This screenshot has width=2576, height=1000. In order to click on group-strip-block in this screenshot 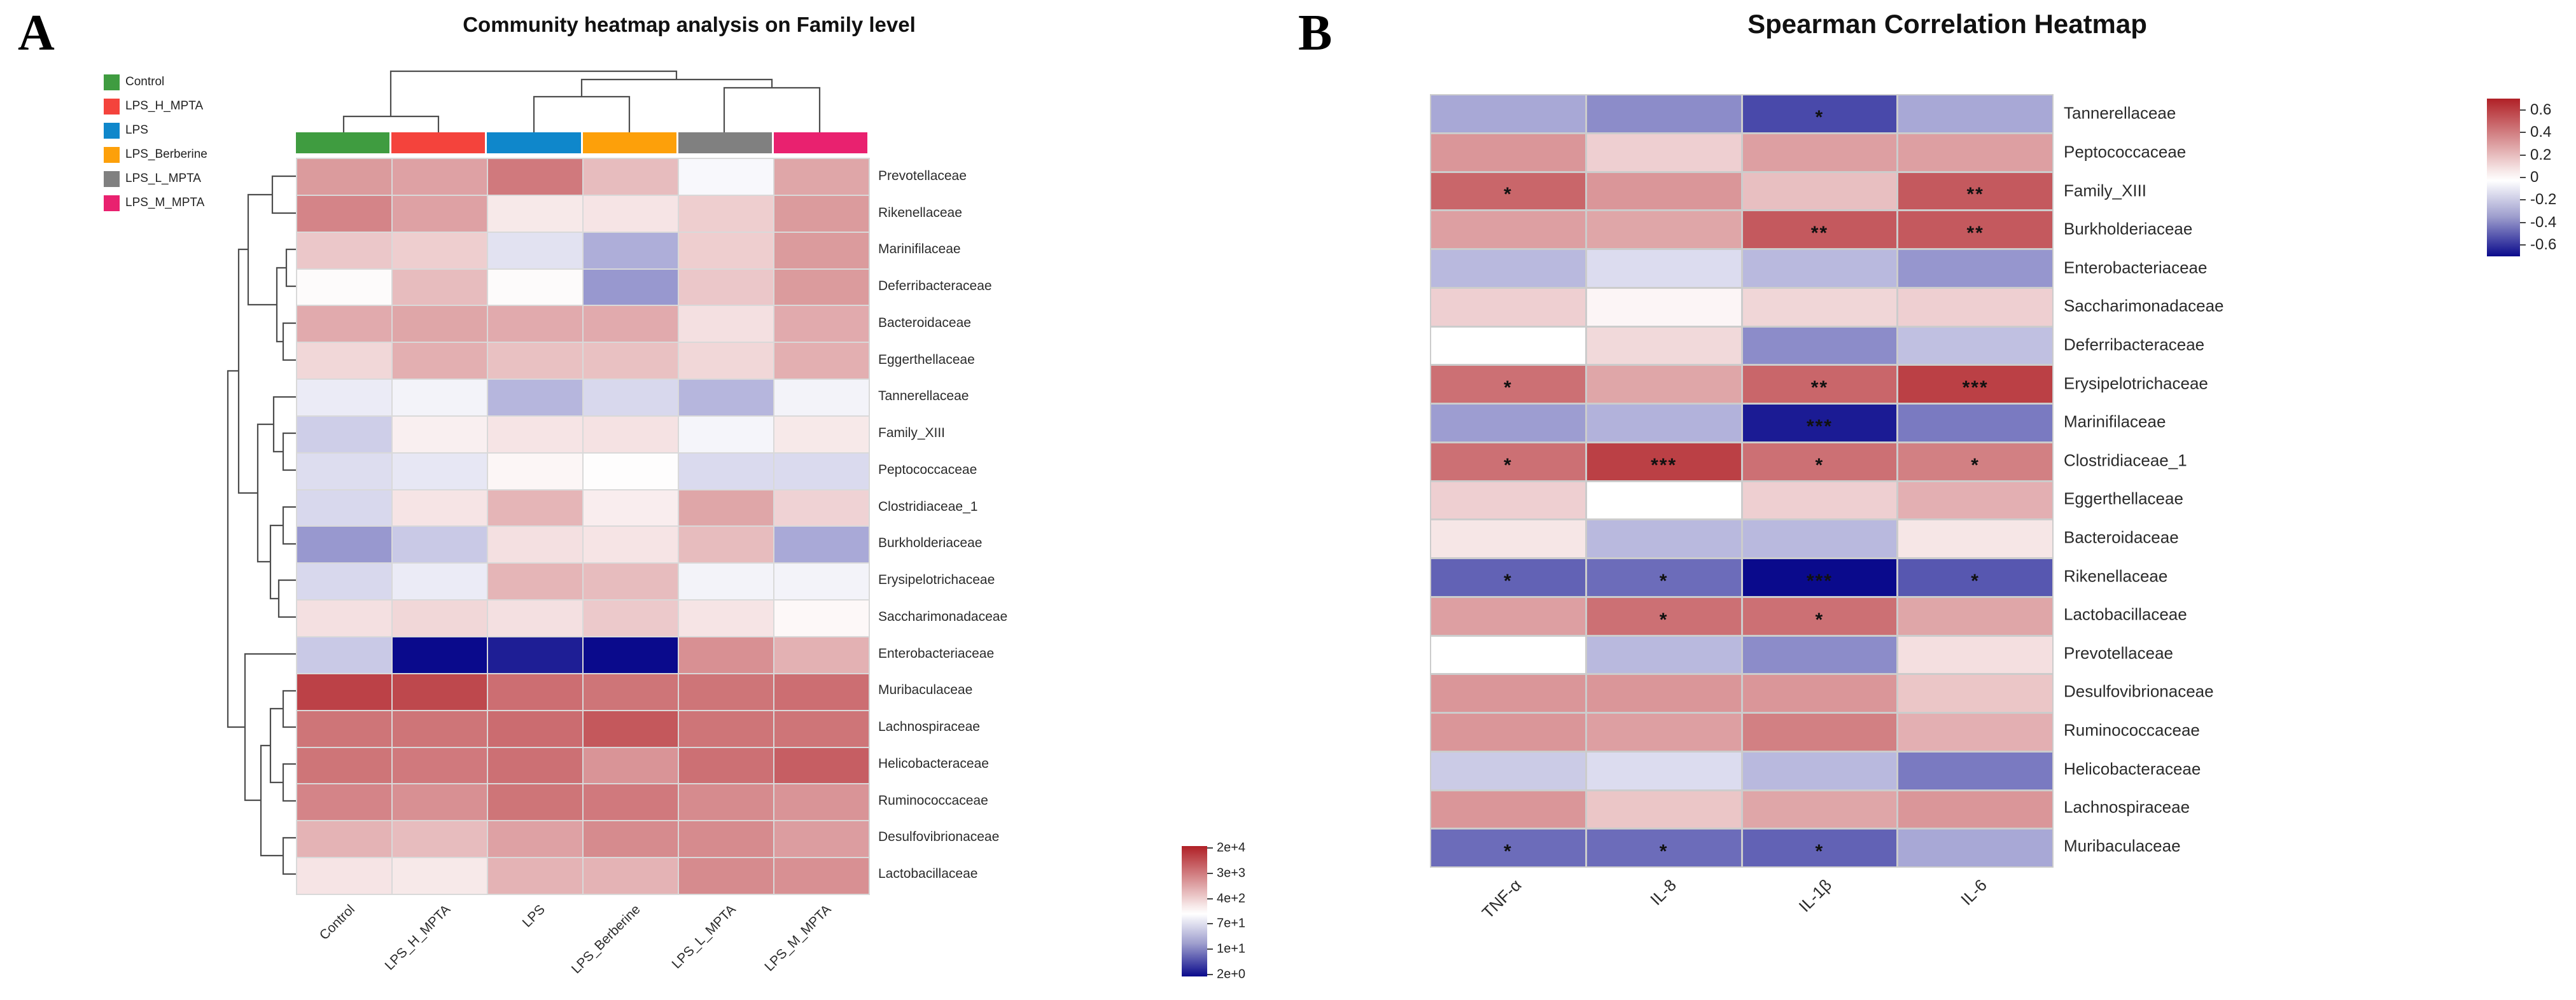, I will do `click(820, 143)`.